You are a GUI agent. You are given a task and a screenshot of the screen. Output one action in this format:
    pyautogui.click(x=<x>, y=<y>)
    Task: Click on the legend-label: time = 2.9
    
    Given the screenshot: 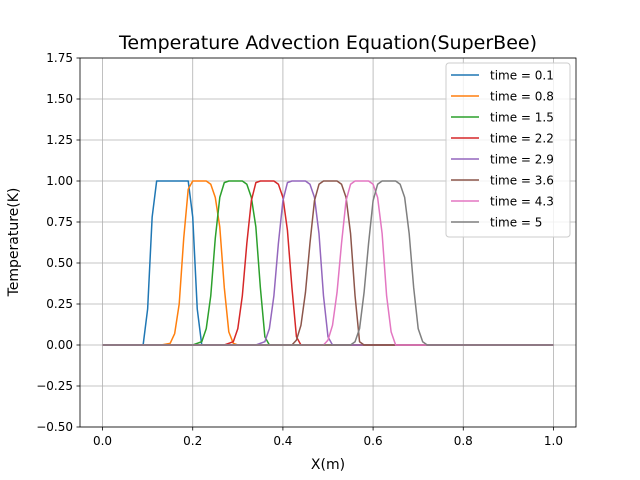 What is the action you would take?
    pyautogui.click(x=522, y=160)
    